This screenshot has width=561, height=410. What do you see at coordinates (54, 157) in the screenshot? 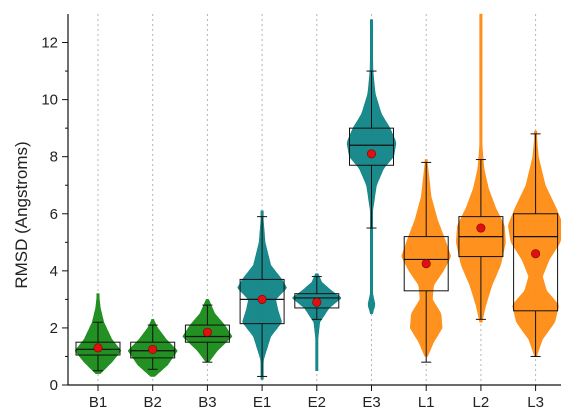
I see `y-tick-label: 8` at bounding box center [54, 157].